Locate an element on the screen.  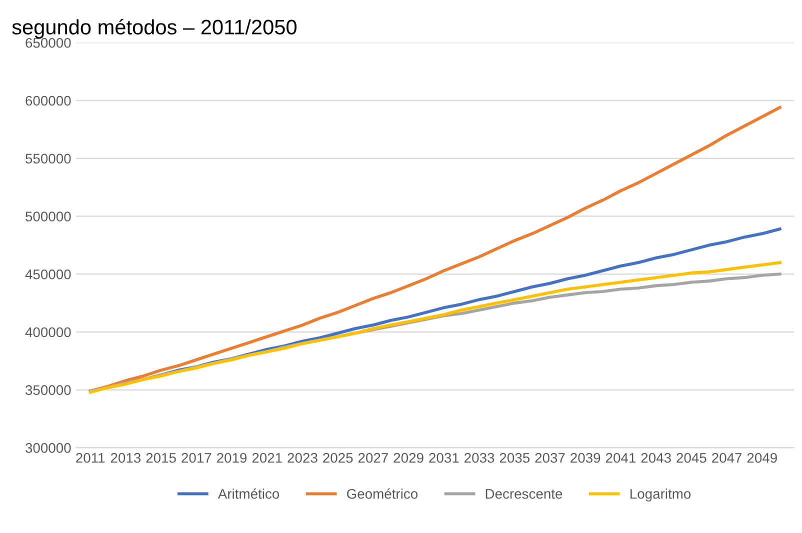
x-tick-label: 2013 is located at coordinates (125, 457).